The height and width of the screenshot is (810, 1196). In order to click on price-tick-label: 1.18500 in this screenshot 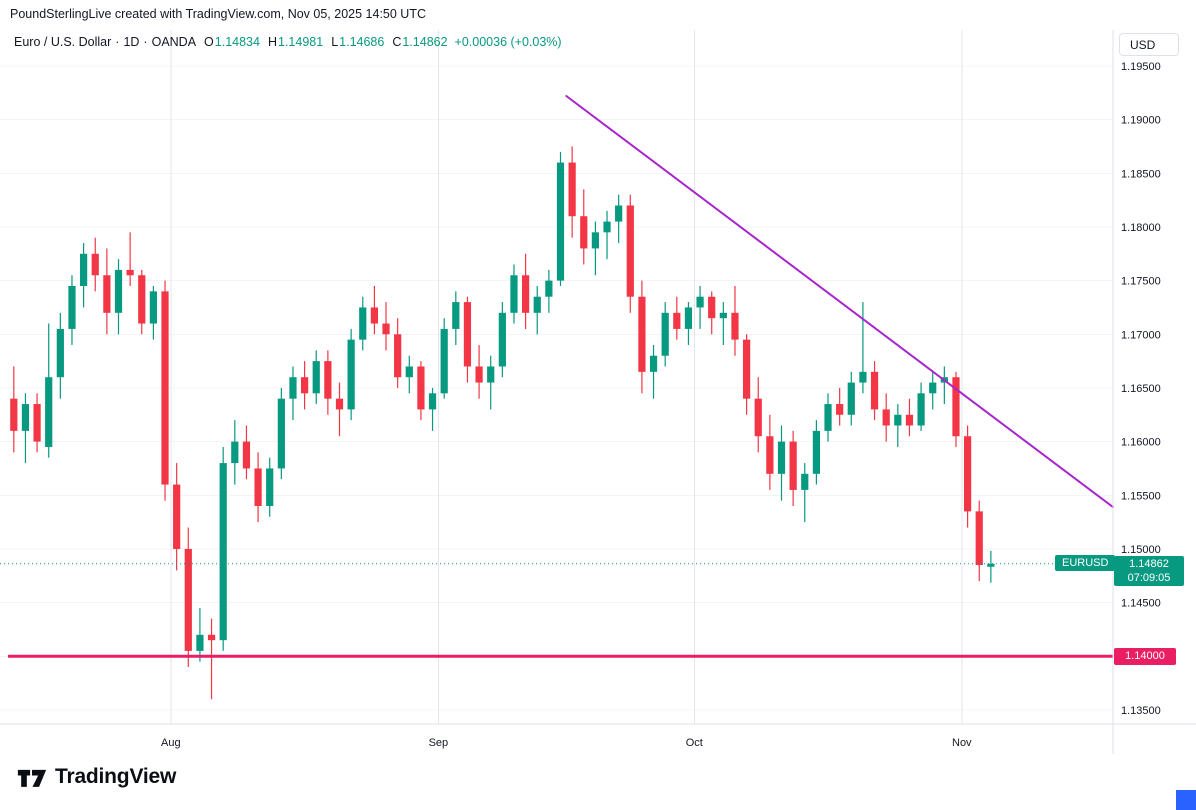, I will do `click(1141, 174)`.